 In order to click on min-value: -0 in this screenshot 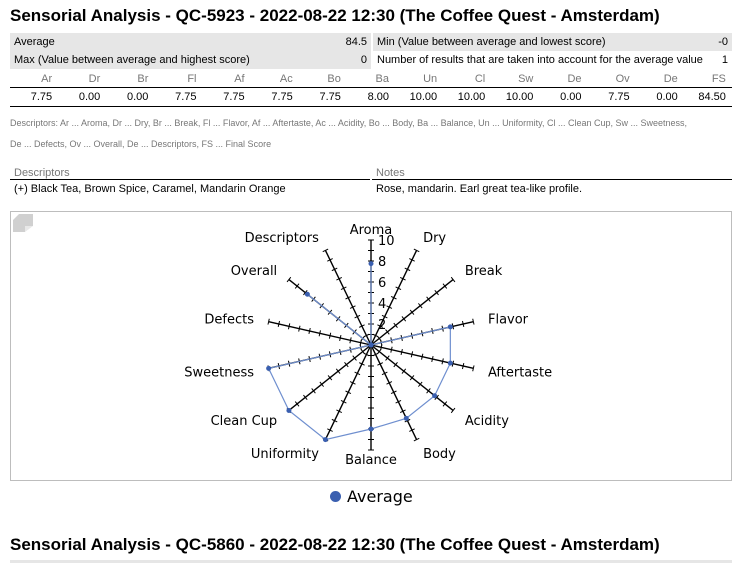, I will do `click(723, 42)`.